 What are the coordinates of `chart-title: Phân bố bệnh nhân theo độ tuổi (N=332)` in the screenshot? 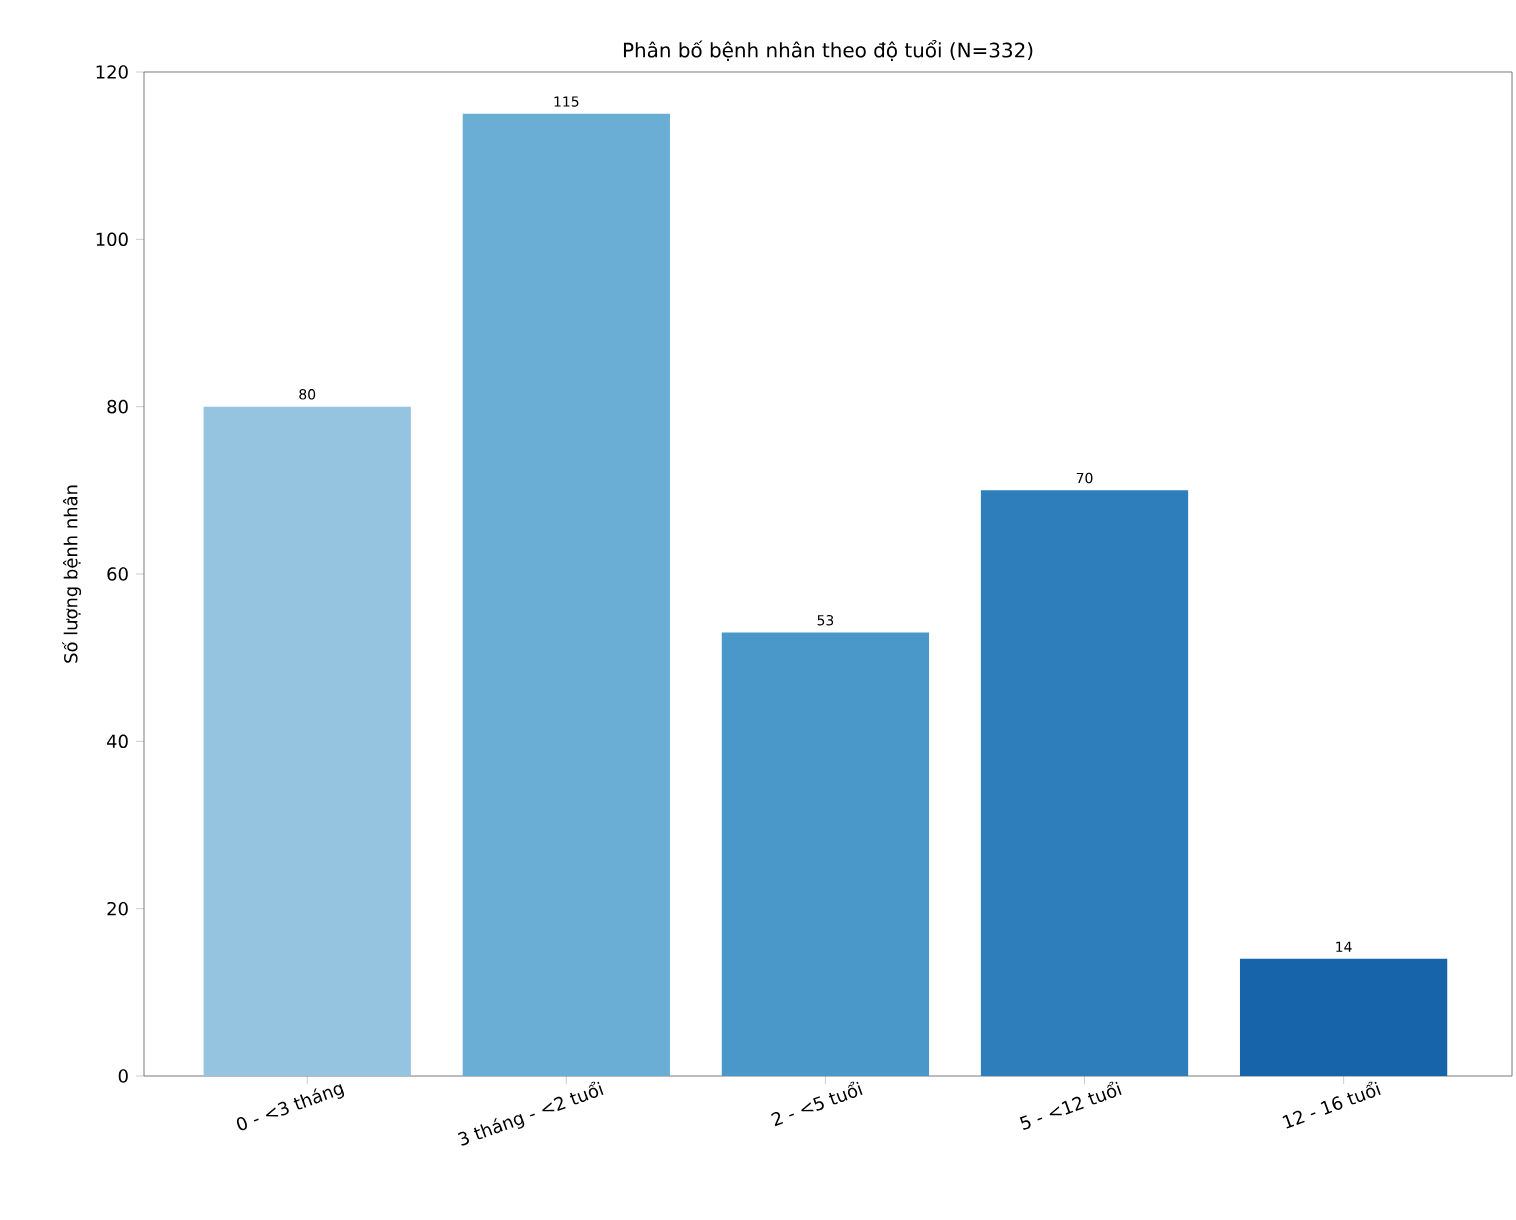 It's located at (828, 50).